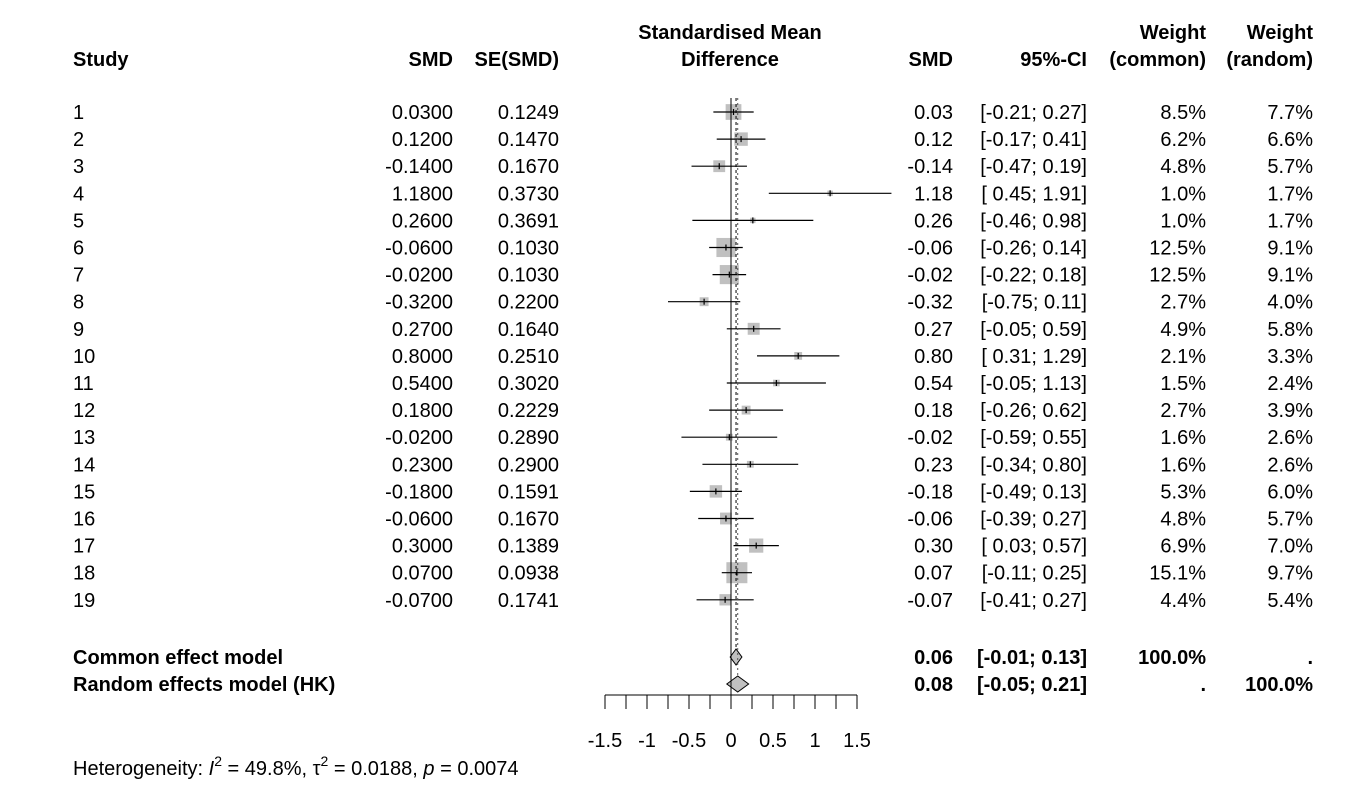 The width and height of the screenshot is (1345, 789). I want to click on x-axis-tick-label: 0.5, so click(773, 741).